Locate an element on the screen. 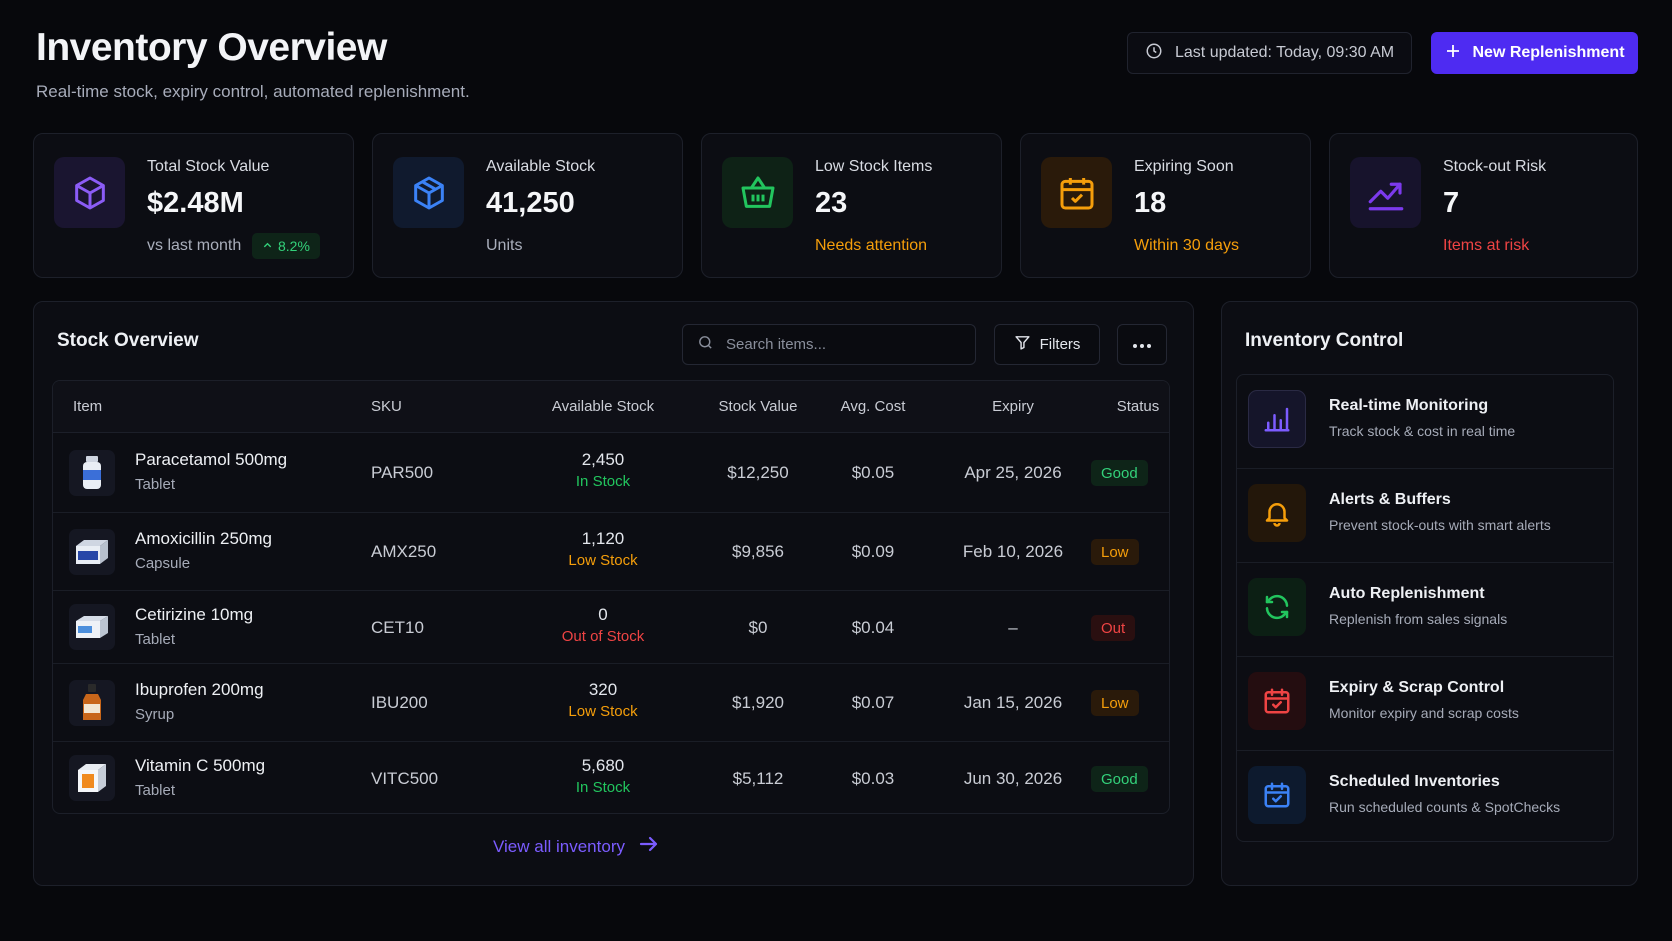 This screenshot has height=941, width=1672. item-sku: VITC500 is located at coordinates (405, 778).